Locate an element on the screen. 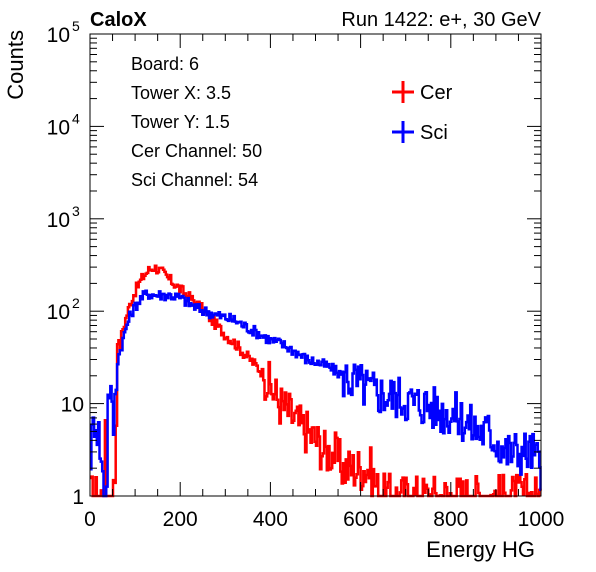 The height and width of the screenshot is (572, 596). x-axis-title: Energy HG is located at coordinates (480, 549).